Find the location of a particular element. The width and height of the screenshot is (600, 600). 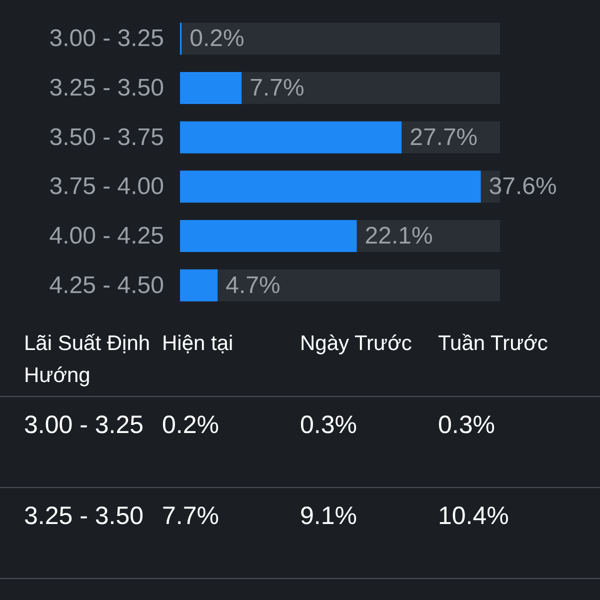

y-tick-label: 3.25 - 3.50 is located at coordinates (106, 88).